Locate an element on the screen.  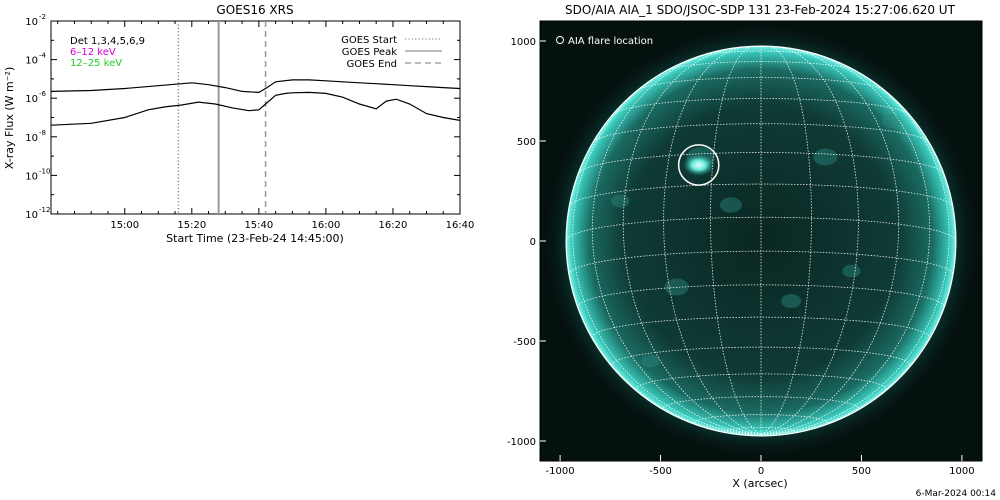
x-tick-label: 16:00 is located at coordinates (325, 225).